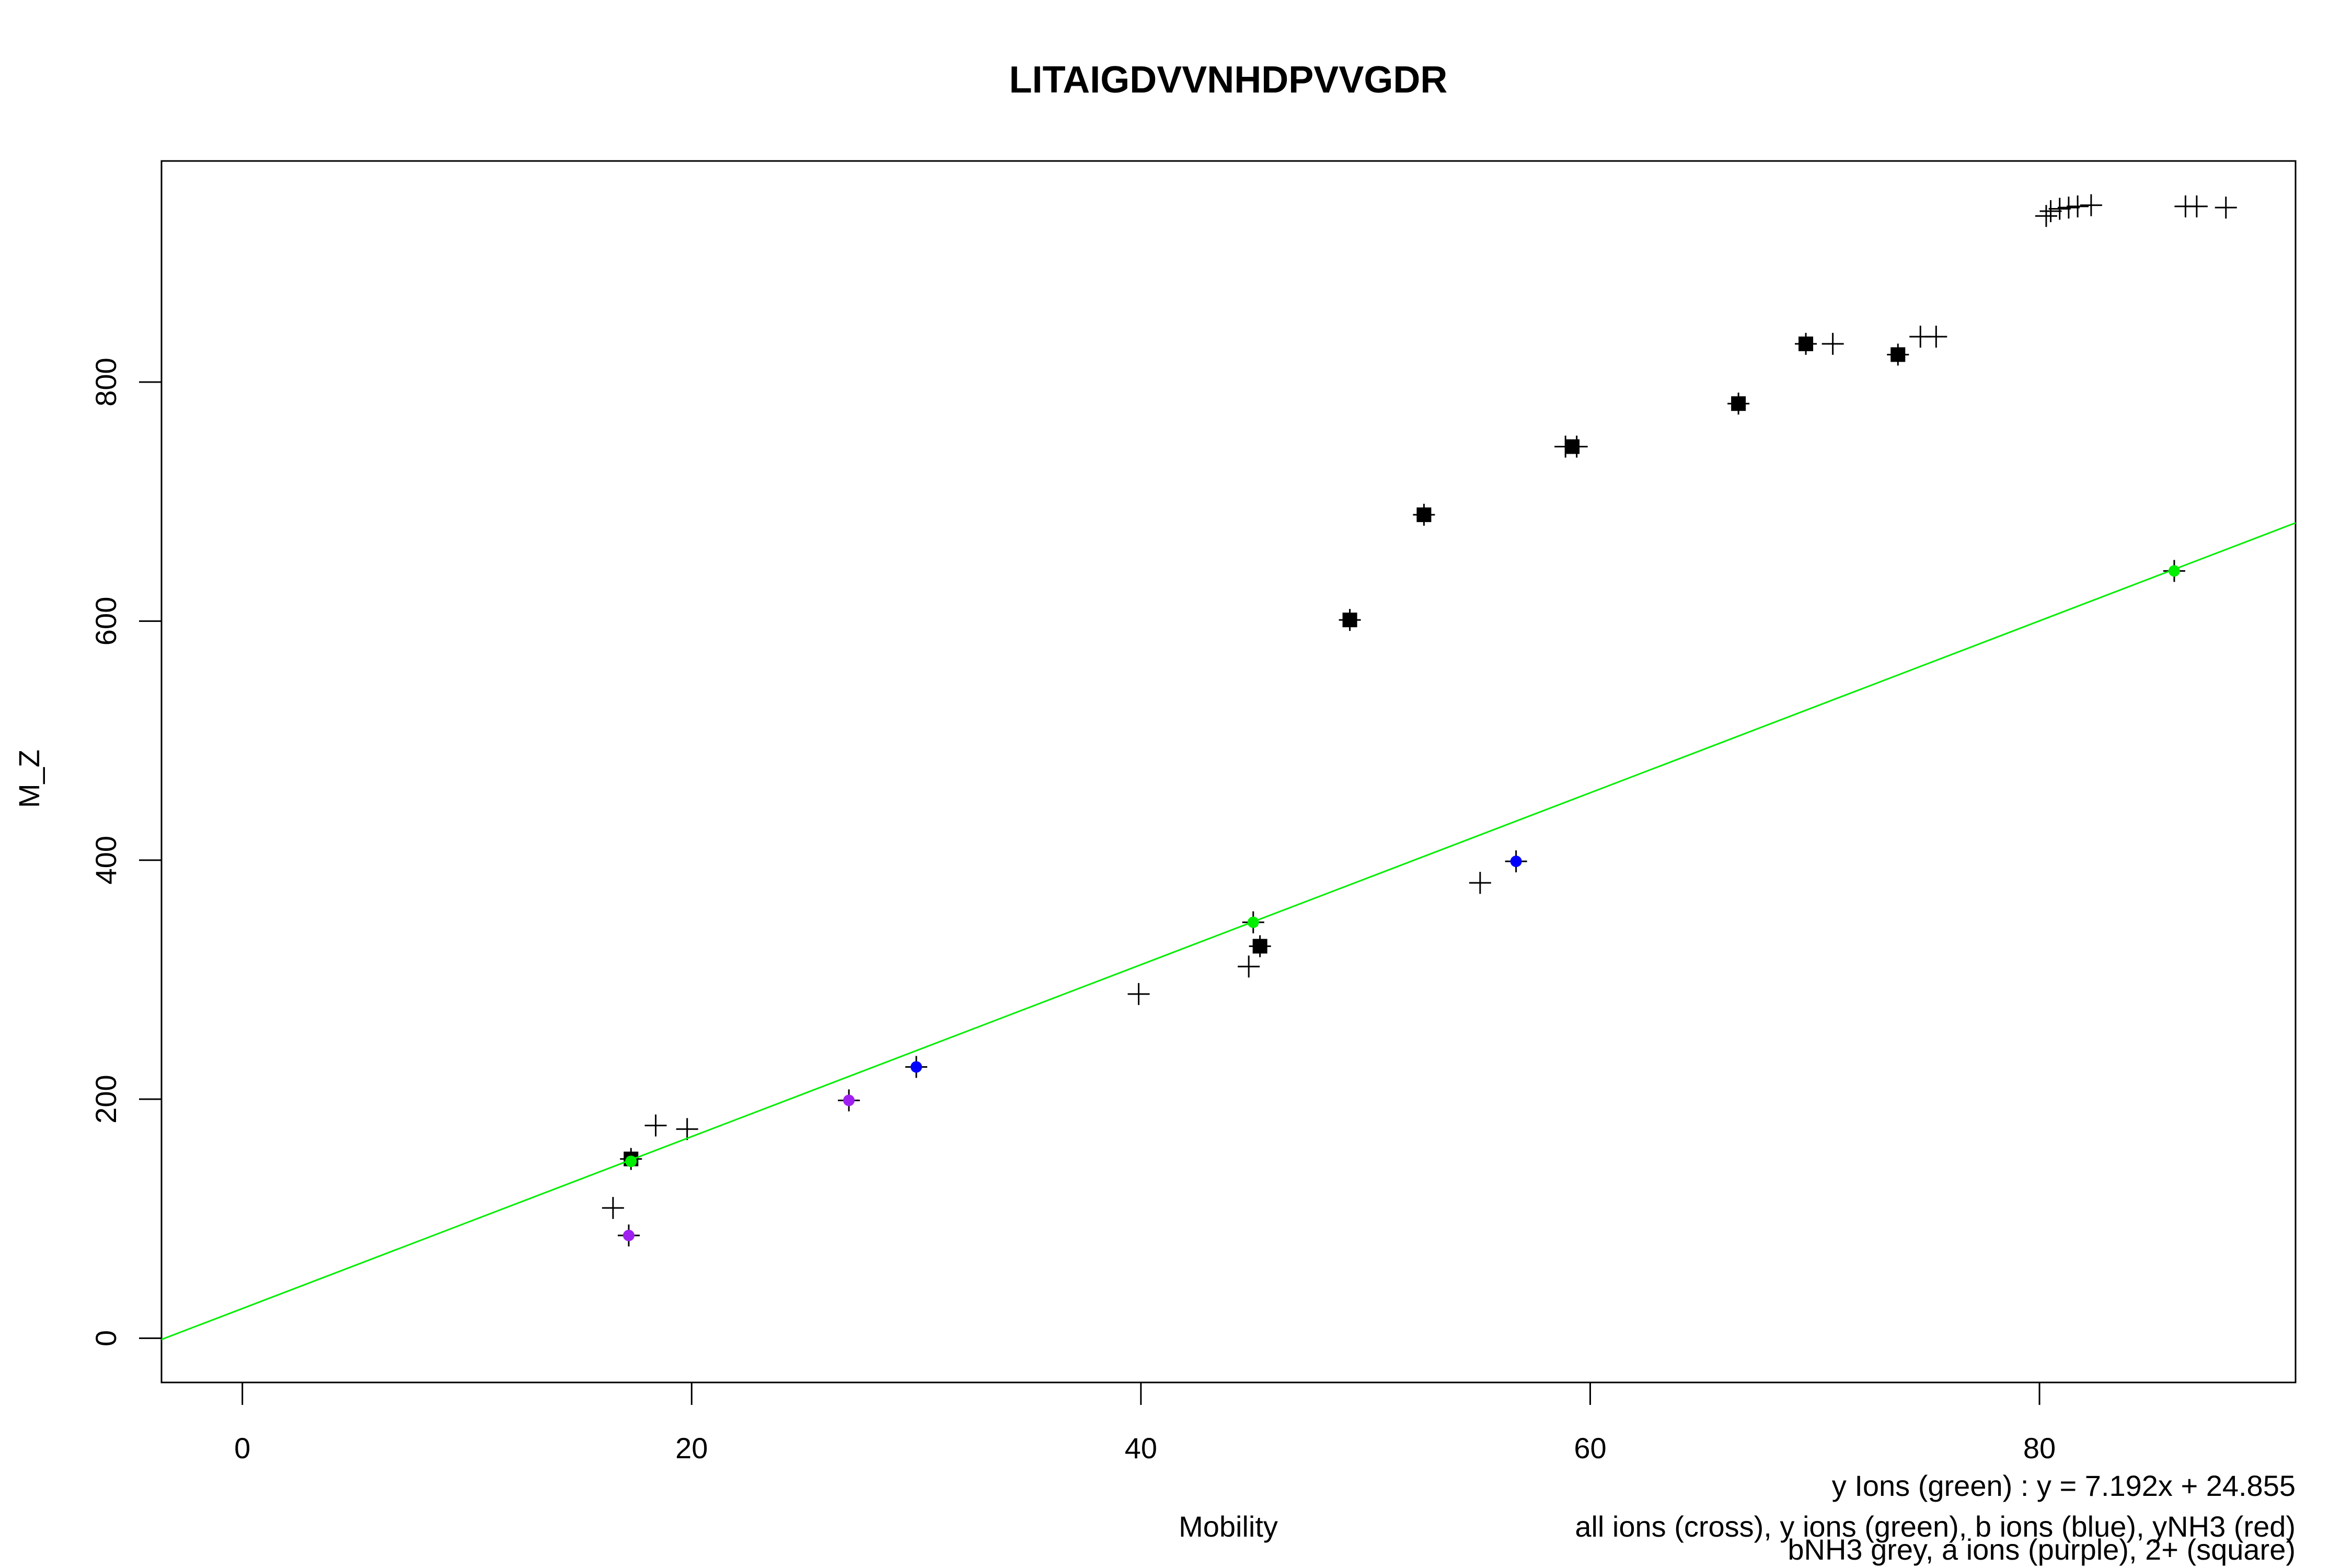 This screenshot has width=2352, height=1568. I want to click on chart-title: LITAIGDVVNHDPVVGDR, so click(1228, 80).